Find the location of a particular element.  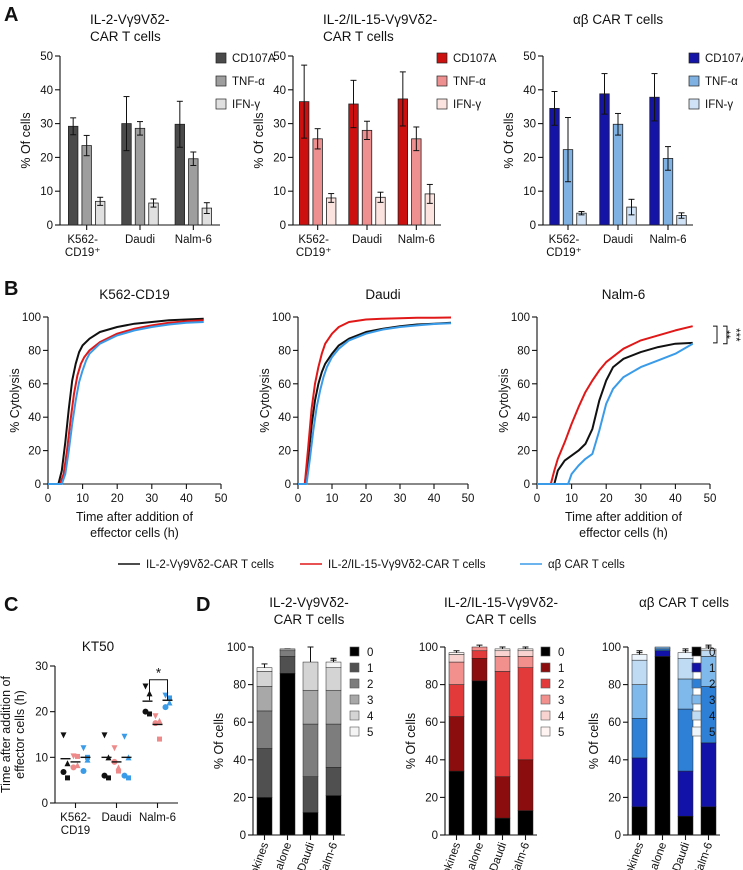

legend-label: 0 is located at coordinates (370, 653).